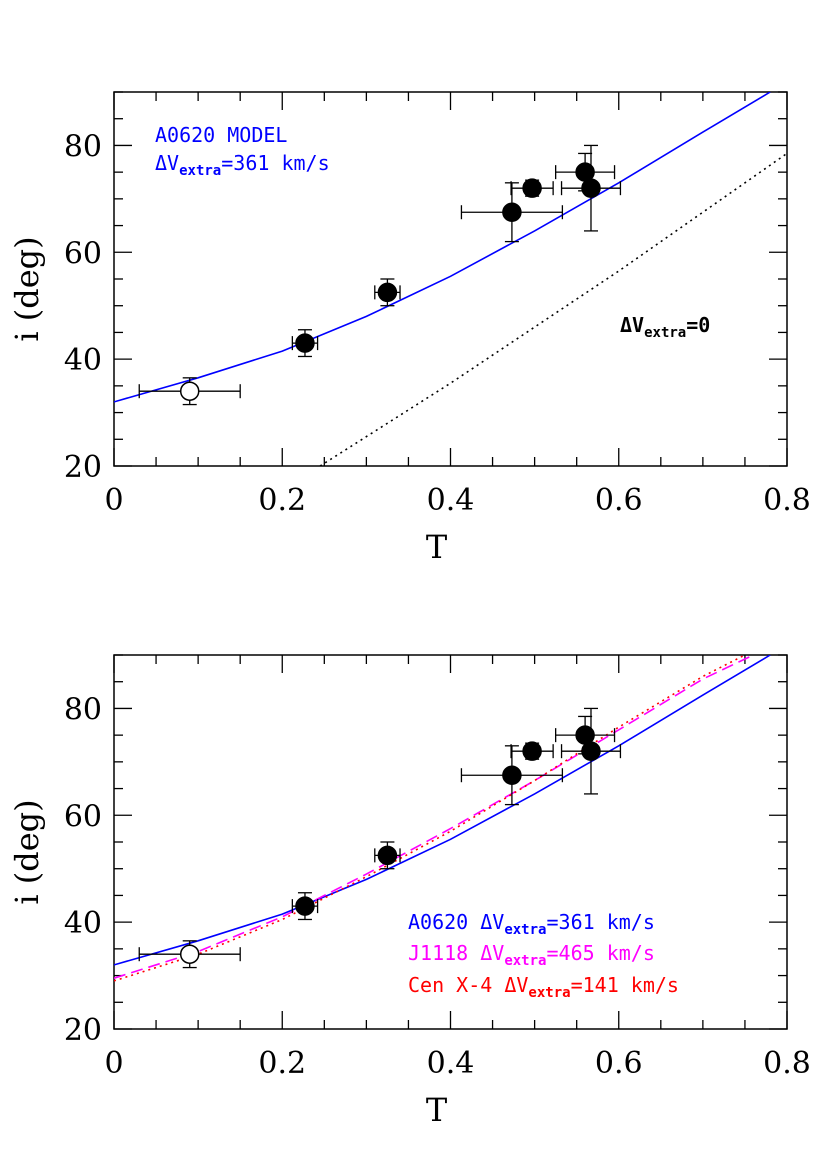  I want to click on annotation-text: ΔVextra=0, so click(665, 327).